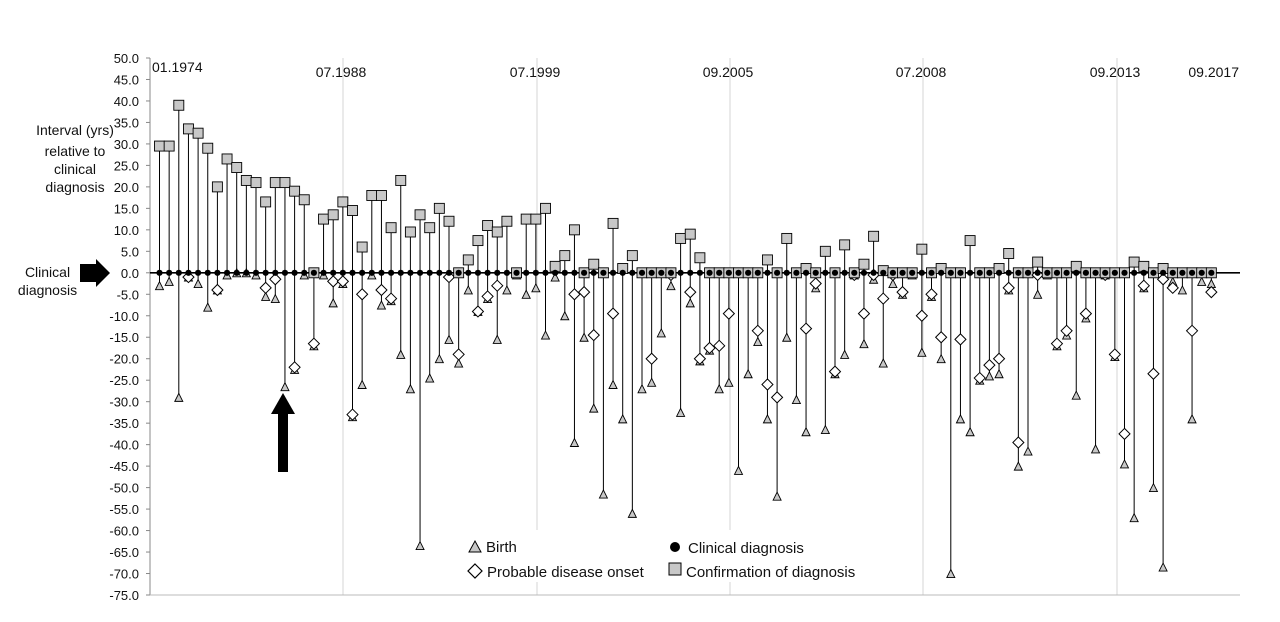 Image resolution: width=1280 pixels, height=622 pixels. I want to click on y-tick-label: -65.0, so click(124, 552).